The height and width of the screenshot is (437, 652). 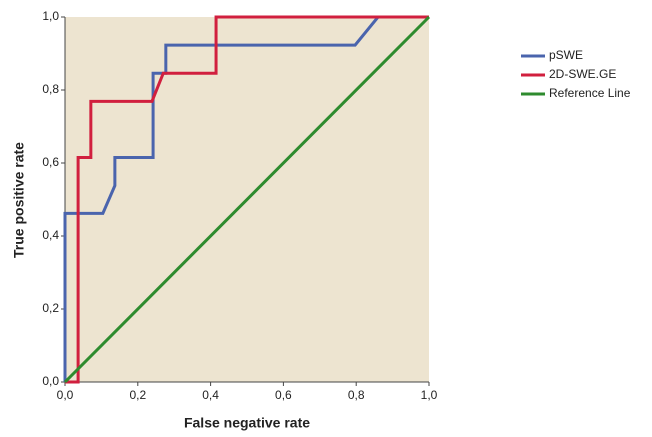 What do you see at coordinates (65, 395) in the screenshot?
I see `x-tick-label: 0,0` at bounding box center [65, 395].